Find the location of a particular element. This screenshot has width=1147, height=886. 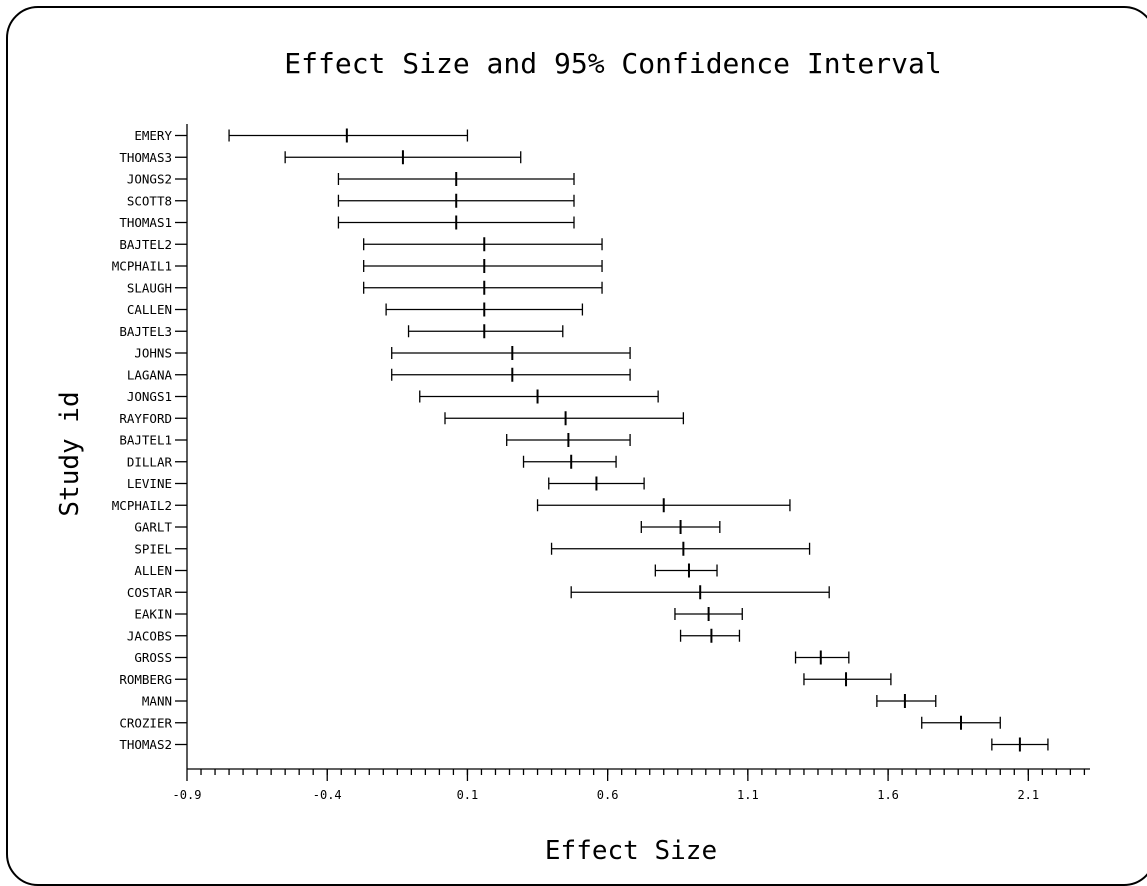

x-tick-label: 2.1 is located at coordinates (1028, 795).